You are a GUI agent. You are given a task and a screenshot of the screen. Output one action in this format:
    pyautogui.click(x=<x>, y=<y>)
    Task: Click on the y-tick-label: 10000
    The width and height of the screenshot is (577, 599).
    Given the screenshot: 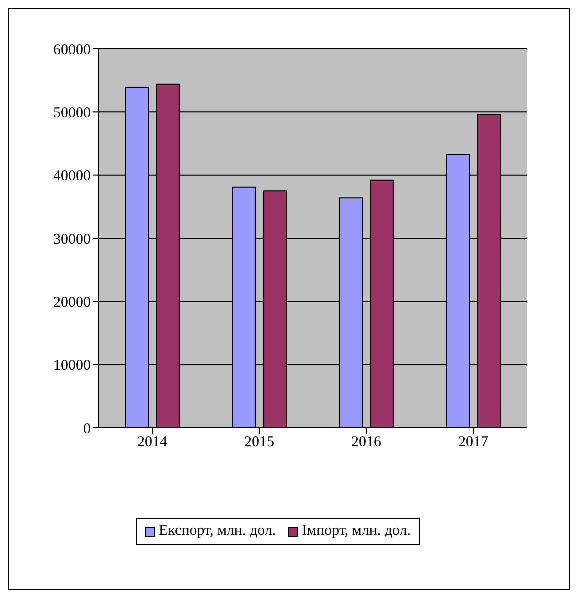 What is the action you would take?
    pyautogui.click(x=72, y=366)
    